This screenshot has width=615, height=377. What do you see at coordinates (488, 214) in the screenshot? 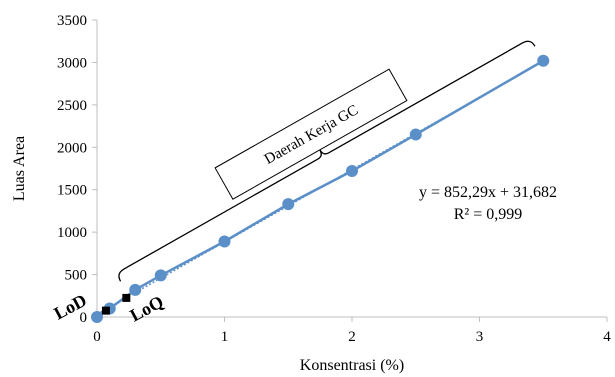
I see `trendline-r2: R² = 0,999` at bounding box center [488, 214].